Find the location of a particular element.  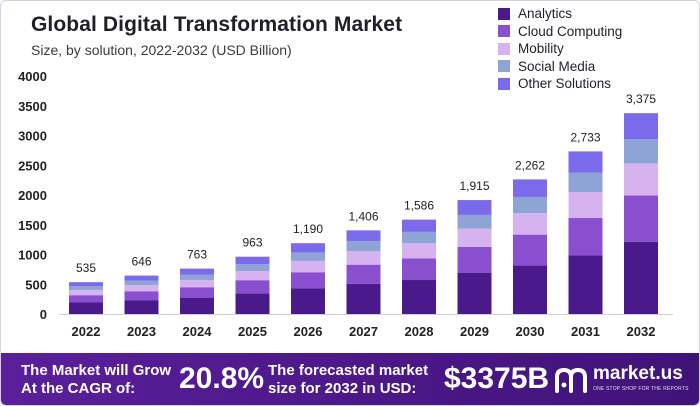

cagr-label-line2: At the CAGR of: is located at coordinates (78, 388).